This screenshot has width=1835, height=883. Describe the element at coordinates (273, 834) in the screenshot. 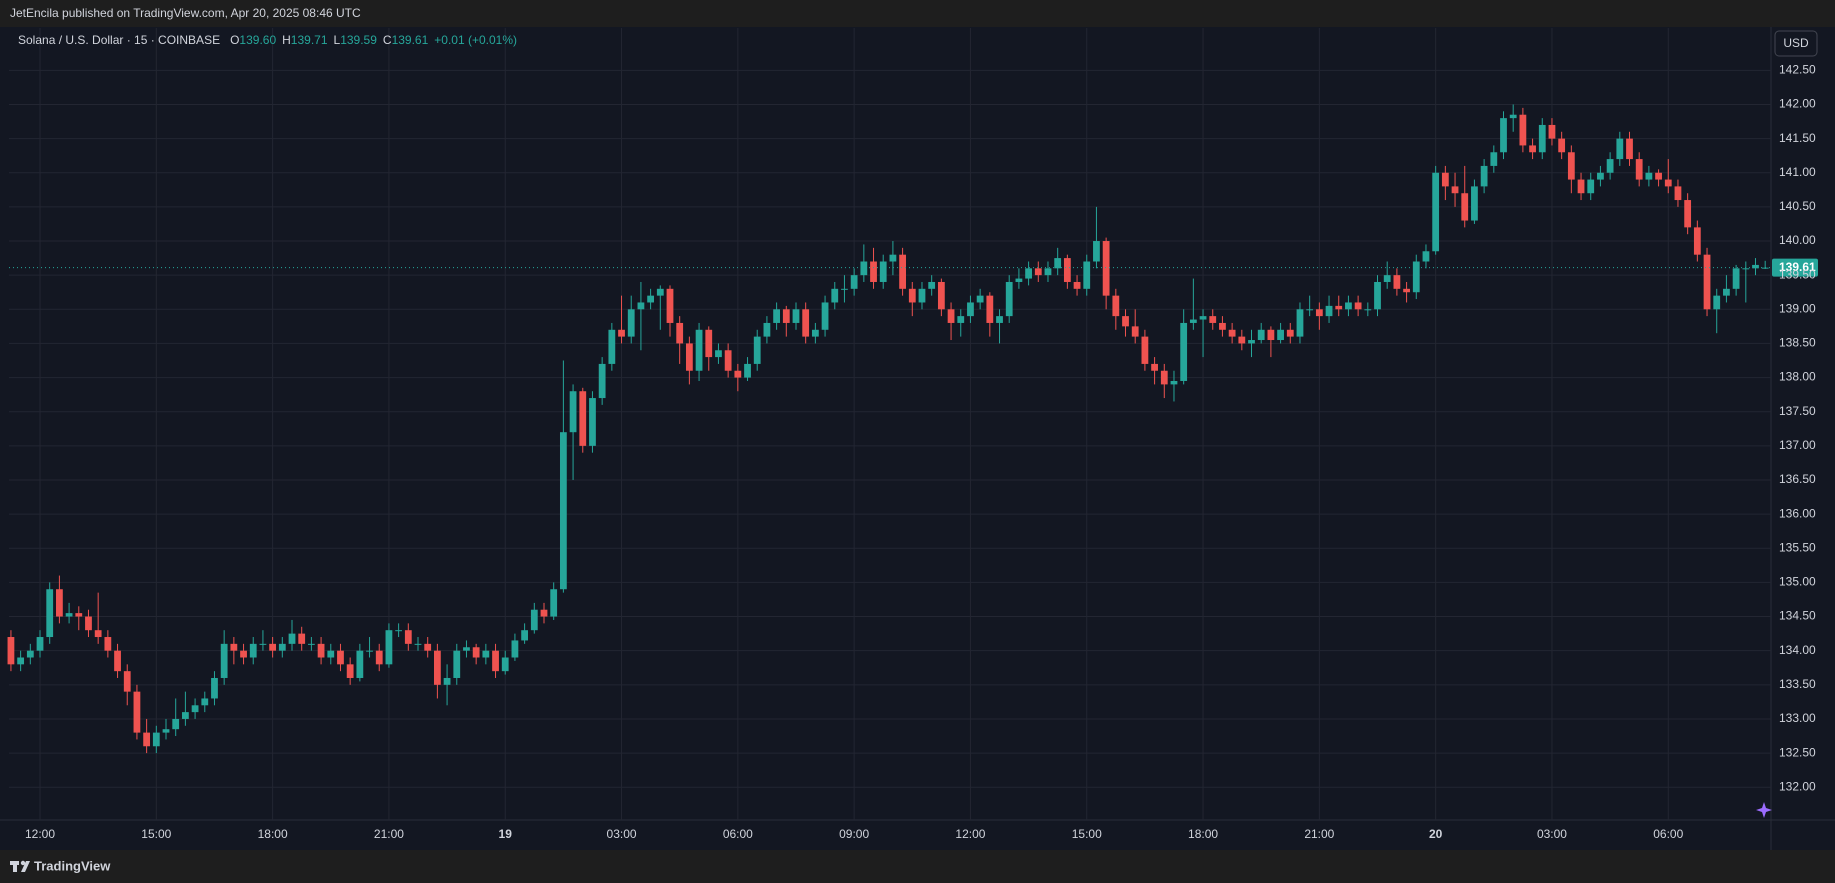

I see `x-tick-label: 18:00` at that location.